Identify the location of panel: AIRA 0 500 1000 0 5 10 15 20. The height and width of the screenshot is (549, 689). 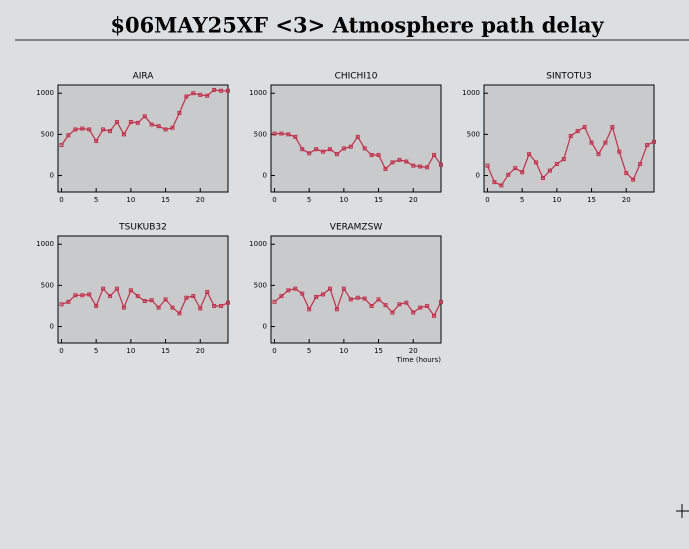
(133, 138).